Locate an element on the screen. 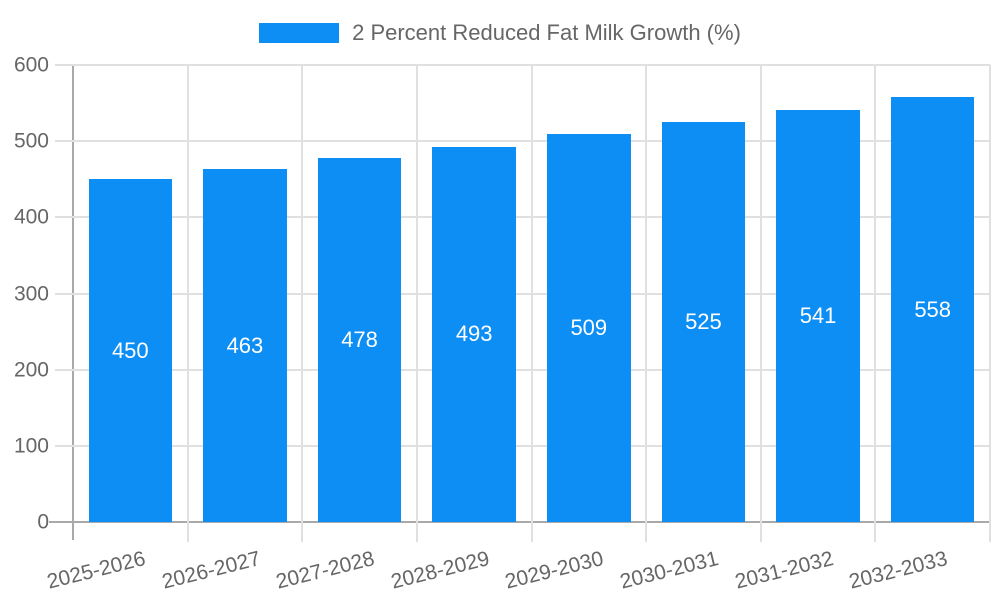 This screenshot has width=1000, height=600. bar-value-label: 541 is located at coordinates (818, 315).